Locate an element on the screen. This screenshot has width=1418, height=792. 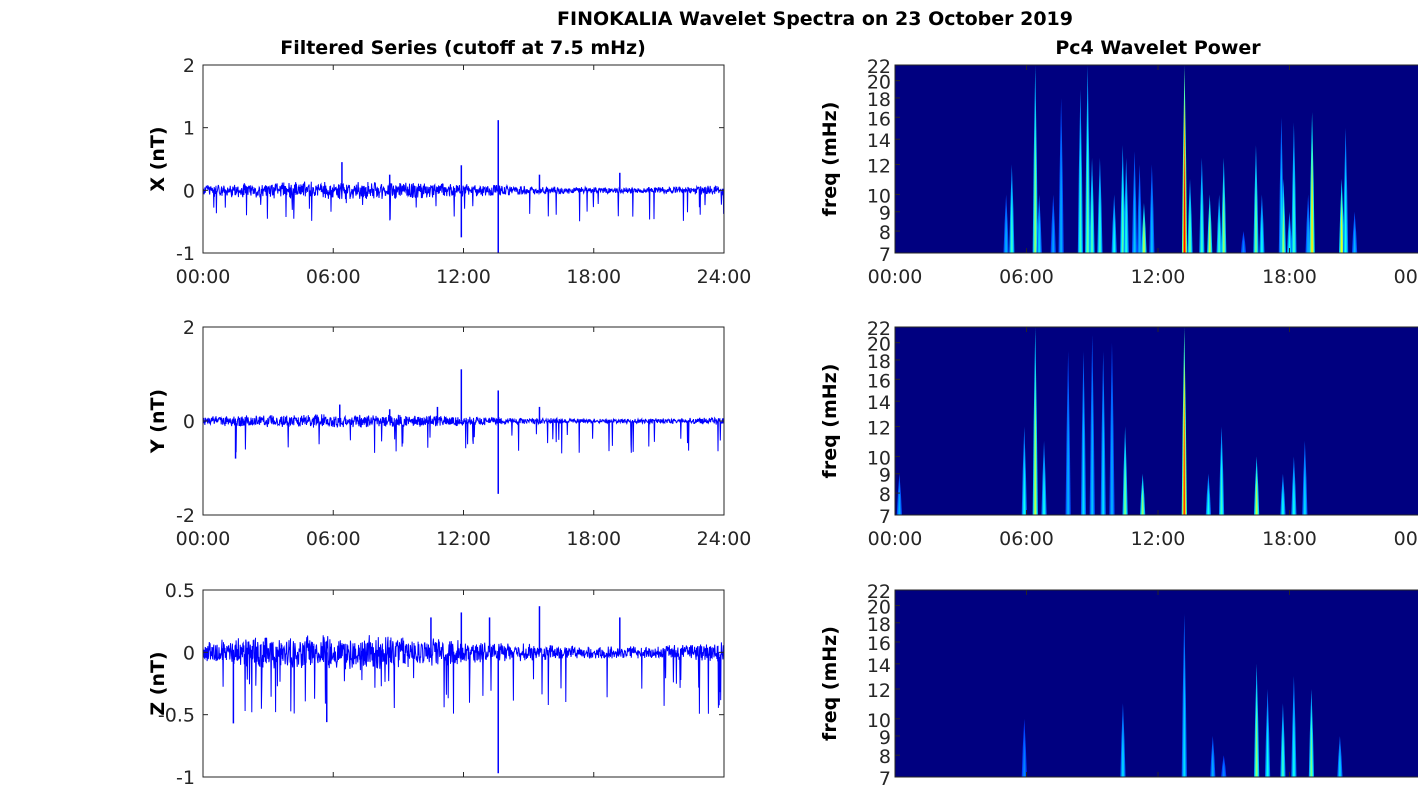
ytick-label: 1 is located at coordinates (189, 129).